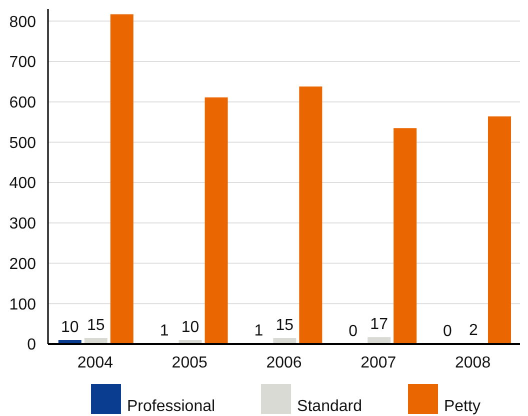 The height and width of the screenshot is (416, 528). I want to click on y-tick-label: 0, so click(31, 345).